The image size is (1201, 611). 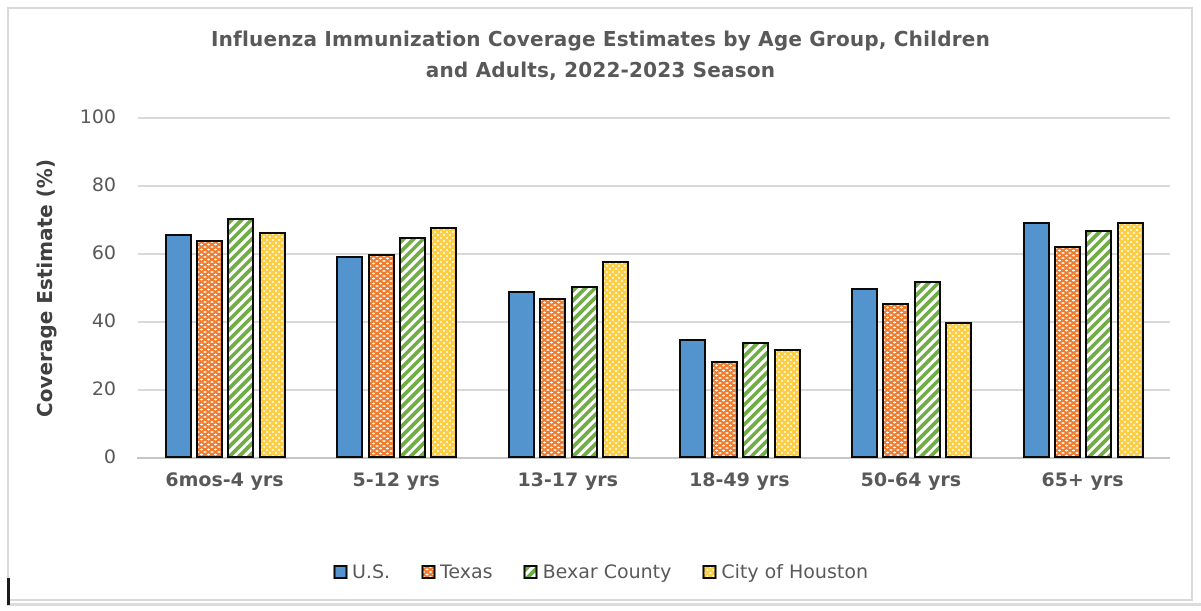 I want to click on legend-label-texas: Texas, so click(x=466, y=572).